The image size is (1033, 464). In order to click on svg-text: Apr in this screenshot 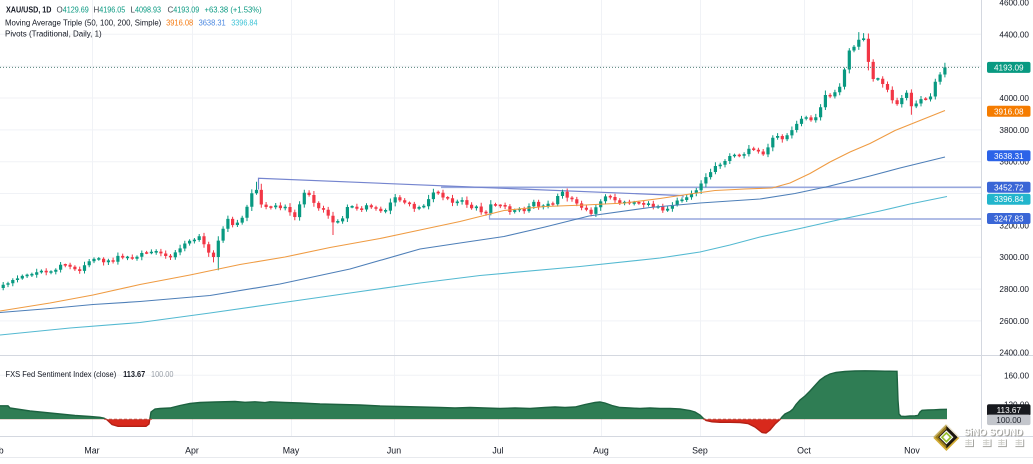, I will do `click(192, 451)`.